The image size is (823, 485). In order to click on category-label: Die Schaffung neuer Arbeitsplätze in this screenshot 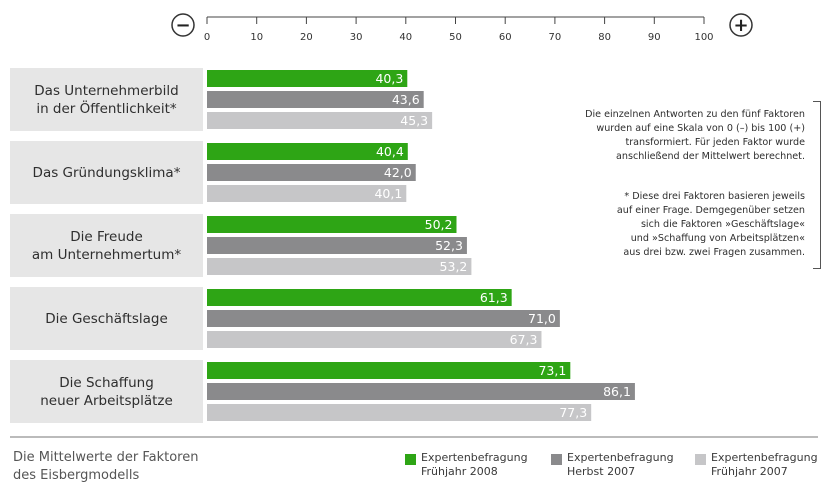, I will do `click(106, 391)`.